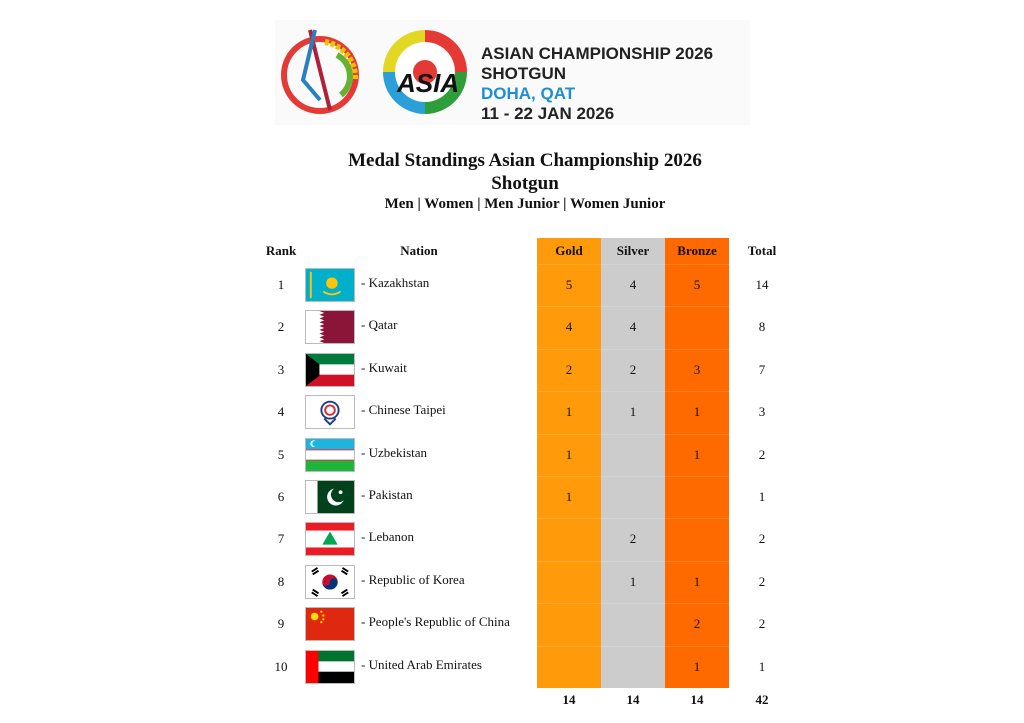  I want to click on logo-line-2: SHOTGUN, so click(523, 73).